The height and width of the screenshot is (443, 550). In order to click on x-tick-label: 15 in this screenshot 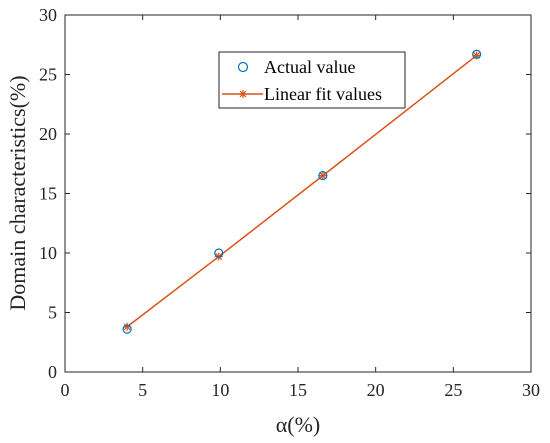, I will do `click(298, 390)`.